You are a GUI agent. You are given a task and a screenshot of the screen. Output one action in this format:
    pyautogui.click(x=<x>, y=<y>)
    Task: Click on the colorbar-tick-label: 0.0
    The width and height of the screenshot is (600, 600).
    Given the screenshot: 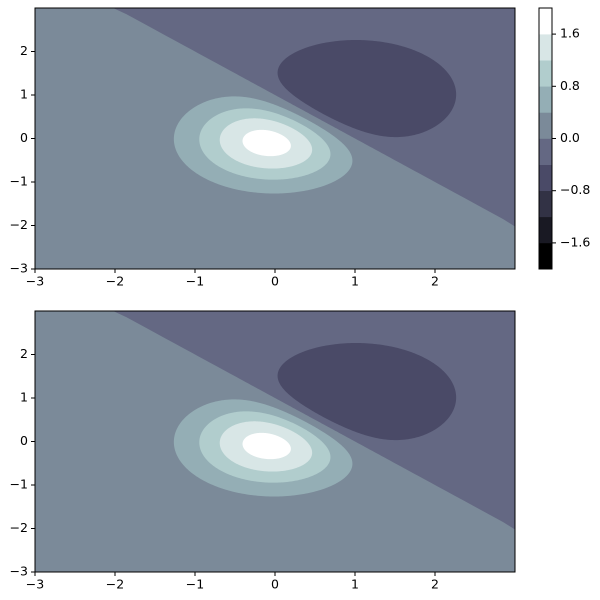 What is the action you would take?
    pyautogui.click(x=570, y=137)
    